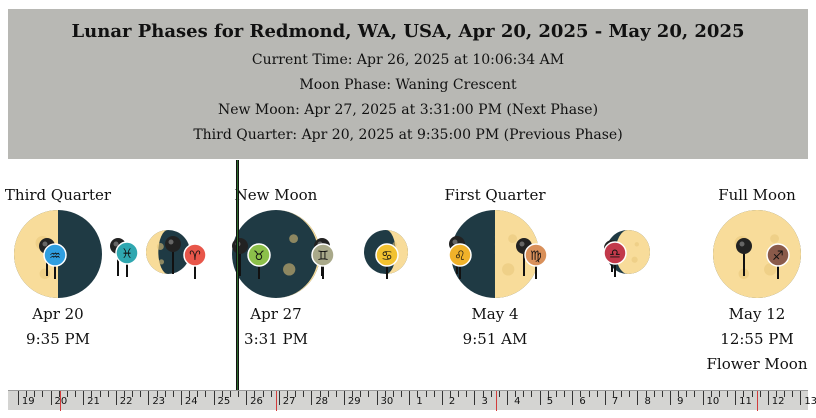 The width and height of the screenshot is (816, 418). What do you see at coordinates (276, 195) in the screenshot?
I see `phase-name-new-moon: New Moon` at bounding box center [276, 195].